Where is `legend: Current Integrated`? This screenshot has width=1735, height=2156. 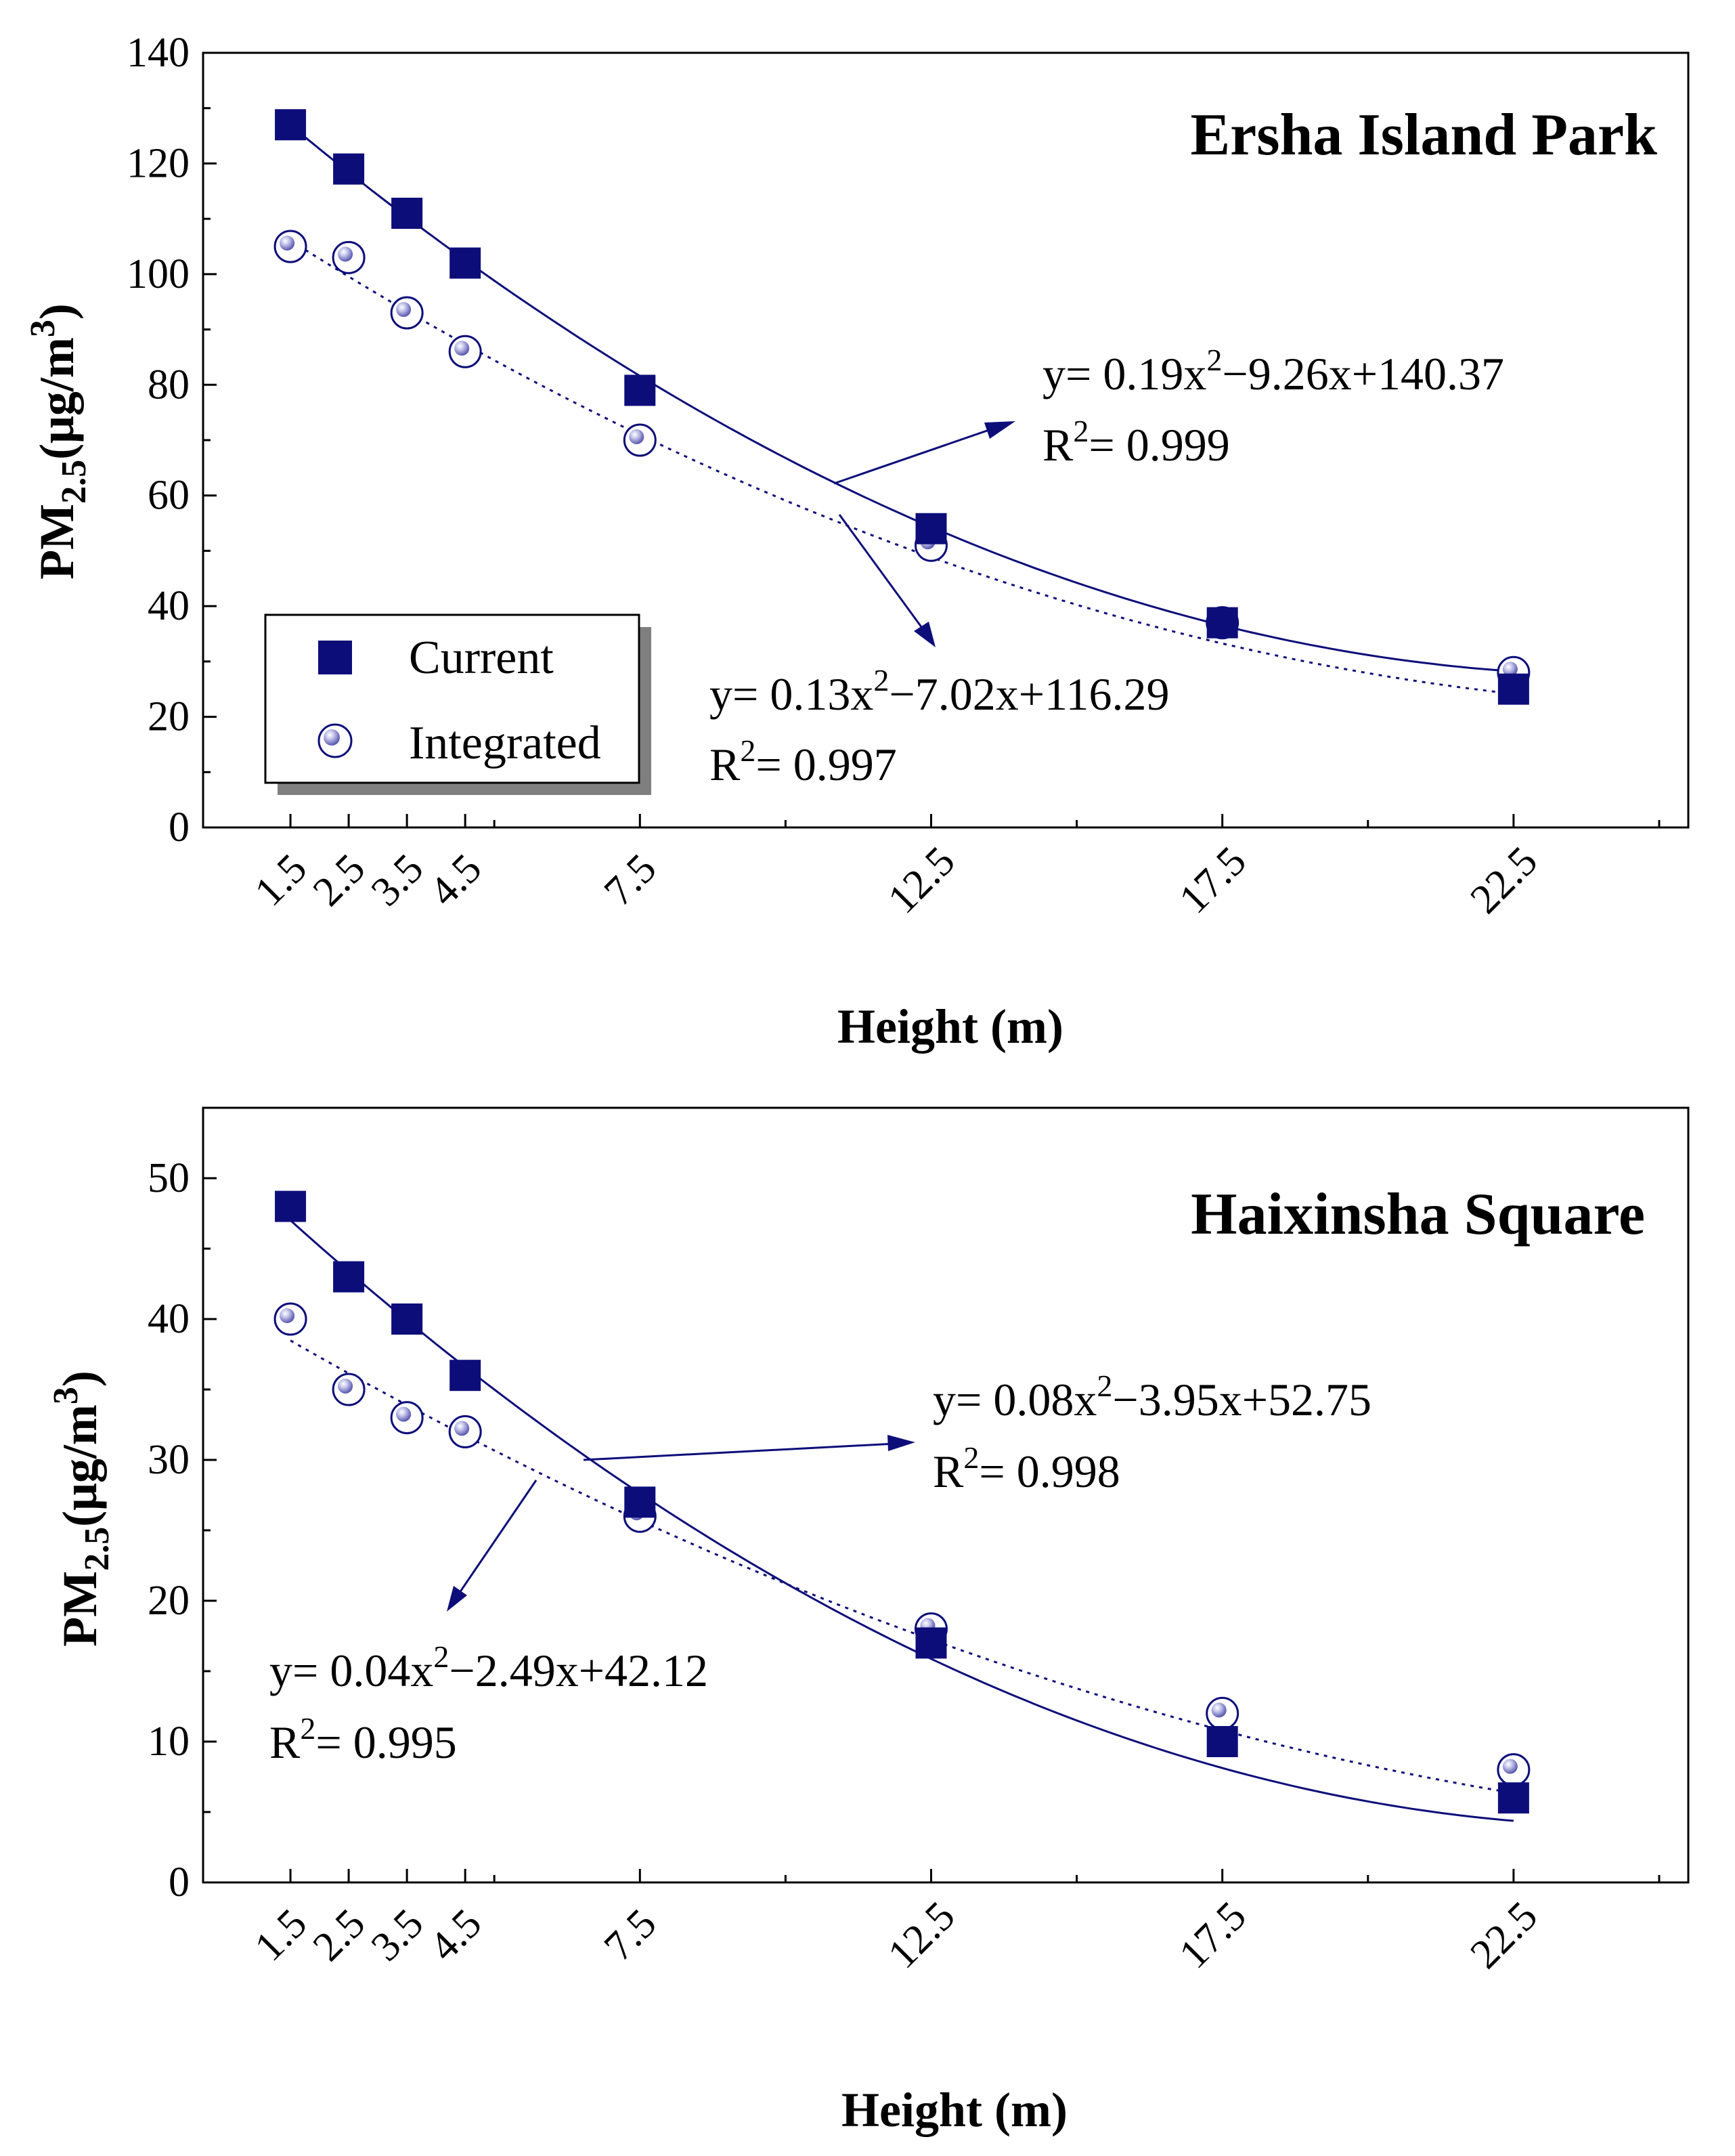
legend: Current Integrated is located at coordinates (457, 704).